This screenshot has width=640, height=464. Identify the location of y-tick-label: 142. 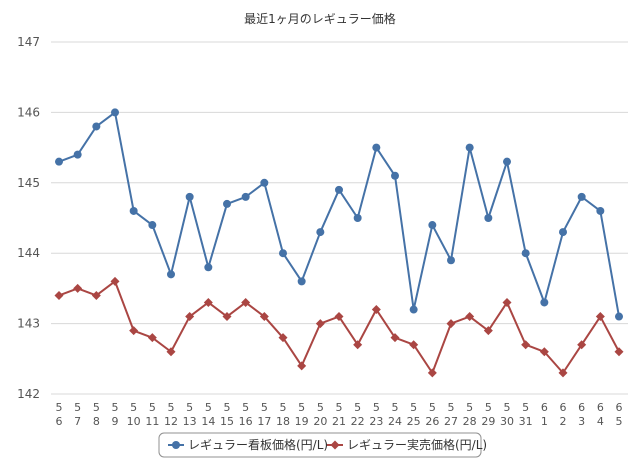
(28, 394).